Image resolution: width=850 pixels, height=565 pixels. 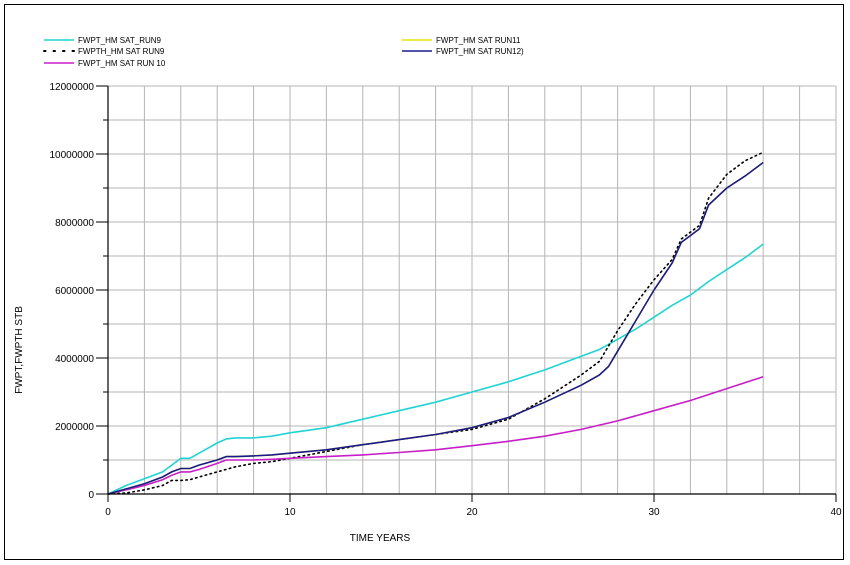 I want to click on x-tick-label: 40, so click(x=836, y=512).